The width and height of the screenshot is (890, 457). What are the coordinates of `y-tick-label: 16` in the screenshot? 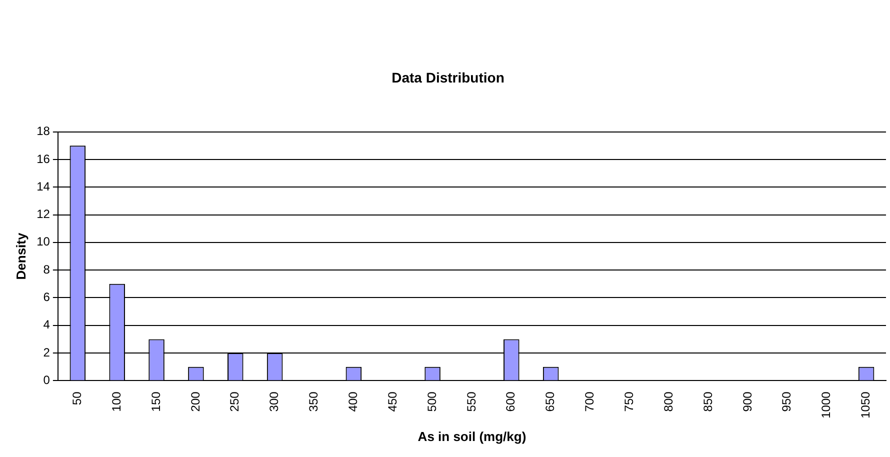 It's located at (43, 159).